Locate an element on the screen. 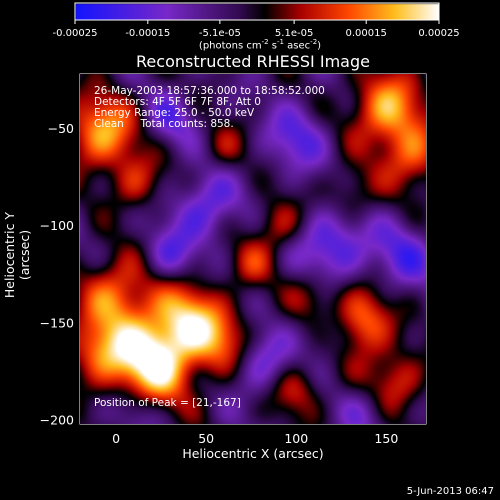 Image resolution: width=500 pixels, height=500 pixels. colorbar-tick-label: -0.00025 is located at coordinates (75, 33).